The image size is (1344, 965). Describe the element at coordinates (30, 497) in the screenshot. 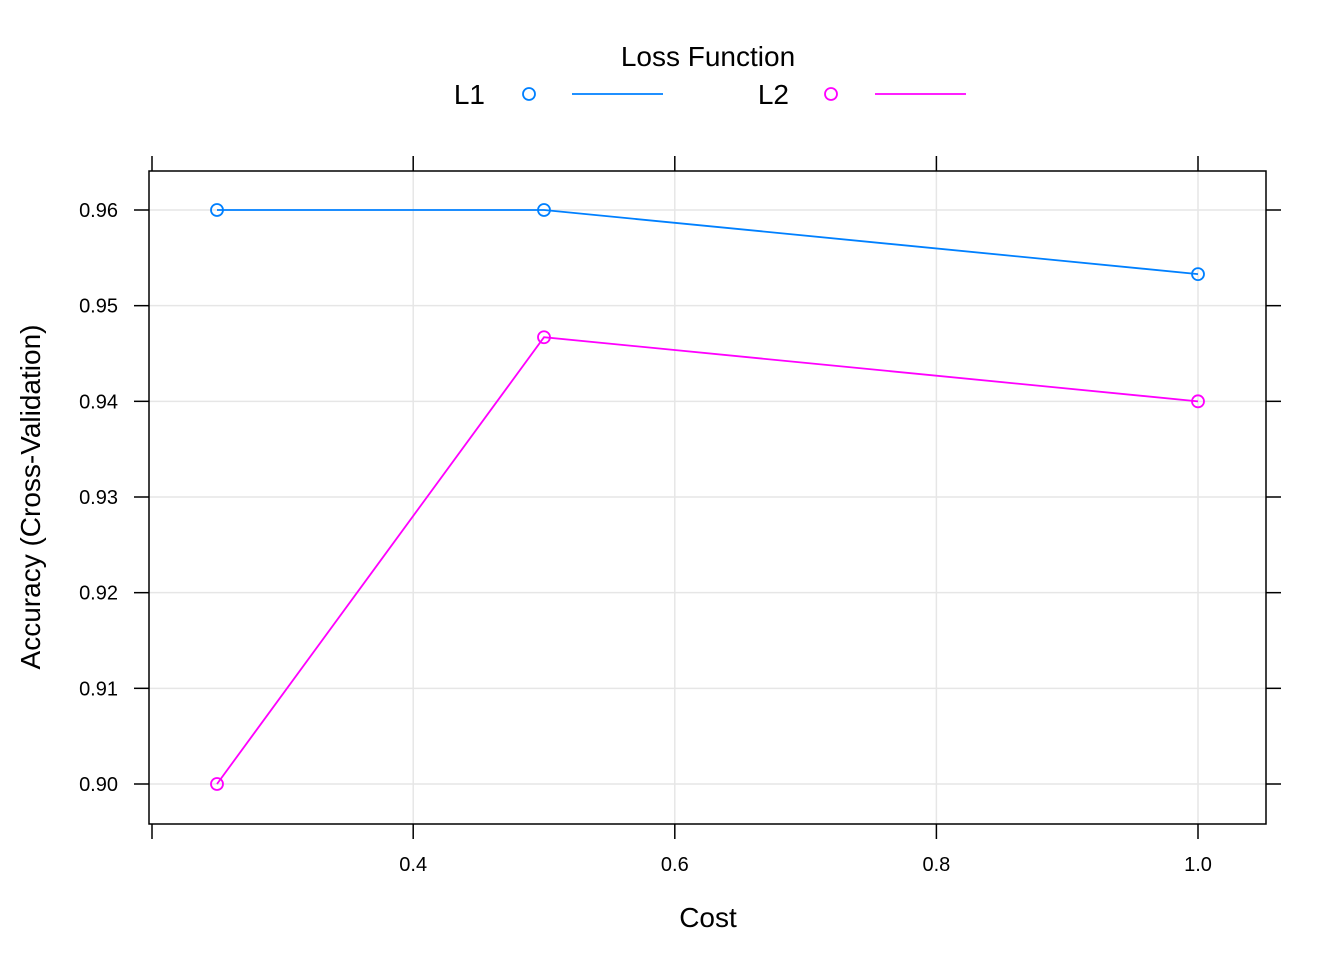

I see `y-axis-title: Accuracy (Cross-Validation)` at that location.